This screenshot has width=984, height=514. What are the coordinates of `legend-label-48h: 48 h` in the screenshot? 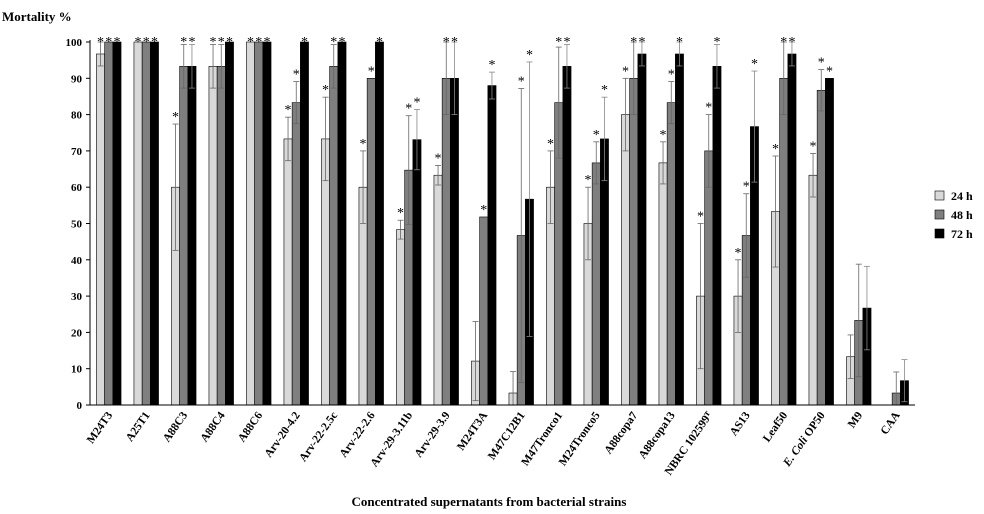 It's located at (962, 215).